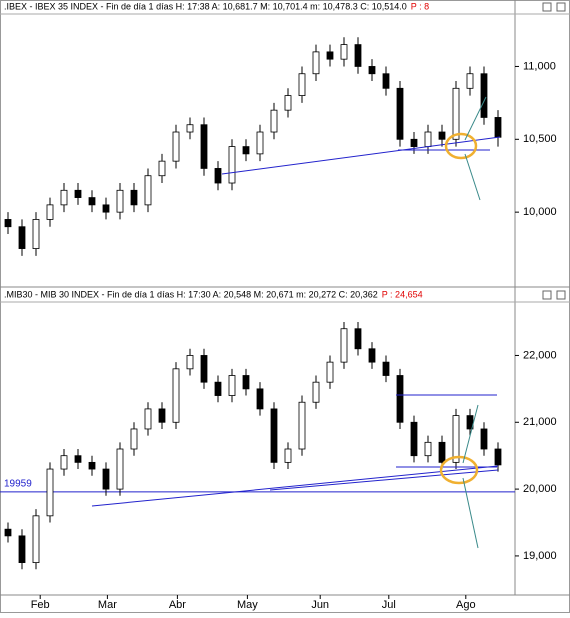 Image resolution: width=570 pixels, height=618 pixels. Describe the element at coordinates (389, 605) in the screenshot. I see `x-tick-label: Jul` at that location.